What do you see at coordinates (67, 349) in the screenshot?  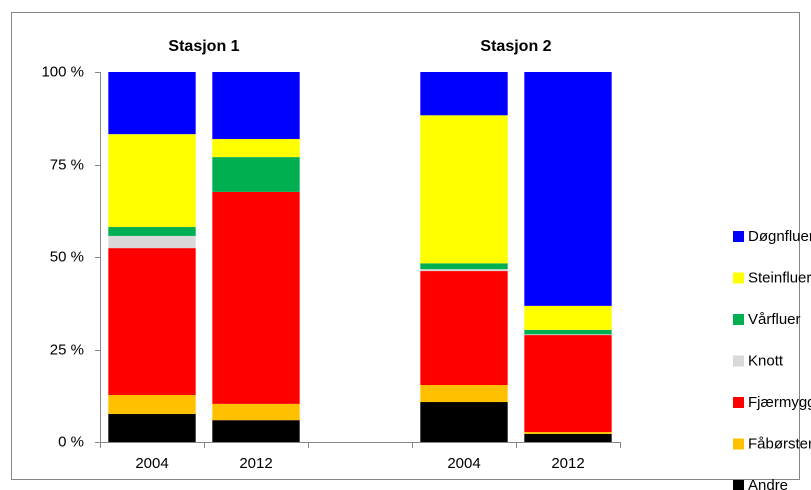 I see `y-tick-label: 25 %` at bounding box center [67, 349].